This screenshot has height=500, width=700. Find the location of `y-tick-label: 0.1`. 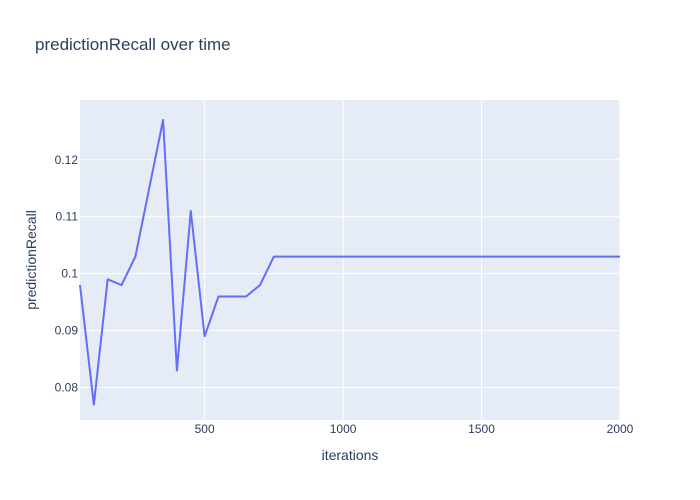

y-tick-label: 0.1 is located at coordinates (69, 274).